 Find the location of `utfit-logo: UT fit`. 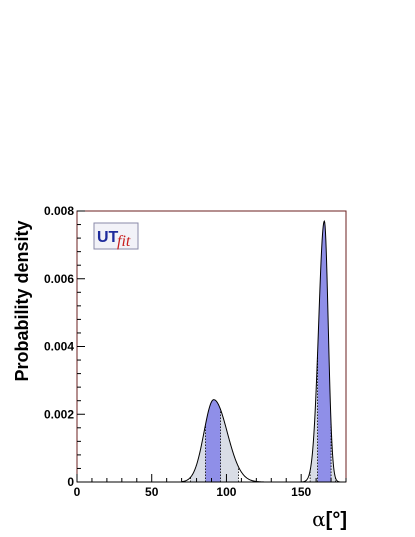

utfit-logo: UT fit is located at coordinates (116, 236).